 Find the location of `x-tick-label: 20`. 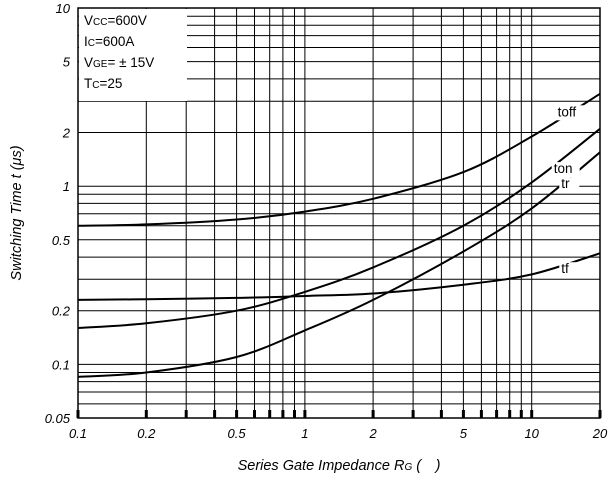

x-tick-label: 20 is located at coordinates (600, 433).